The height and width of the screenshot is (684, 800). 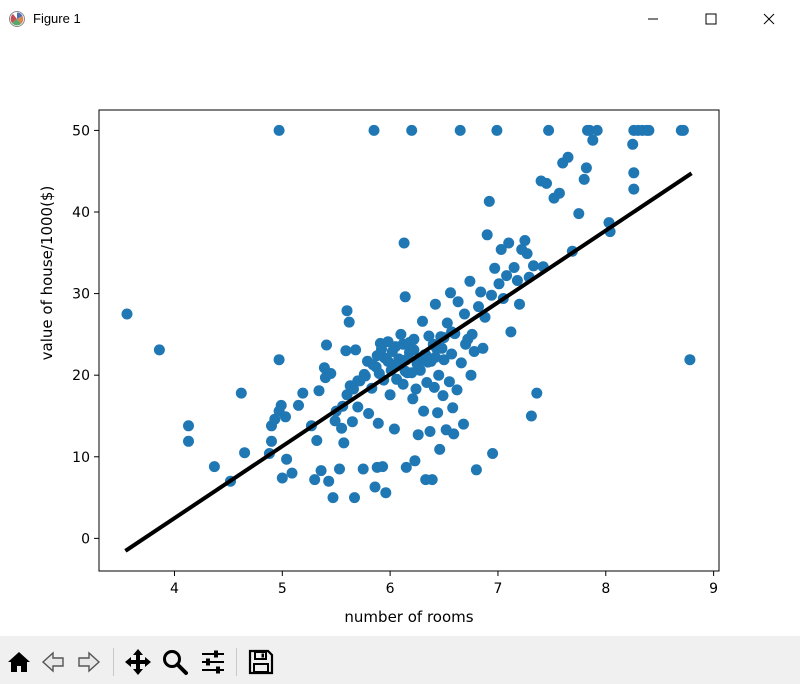 What do you see at coordinates (19, 662) in the screenshot?
I see `home-button` at bounding box center [19, 662].